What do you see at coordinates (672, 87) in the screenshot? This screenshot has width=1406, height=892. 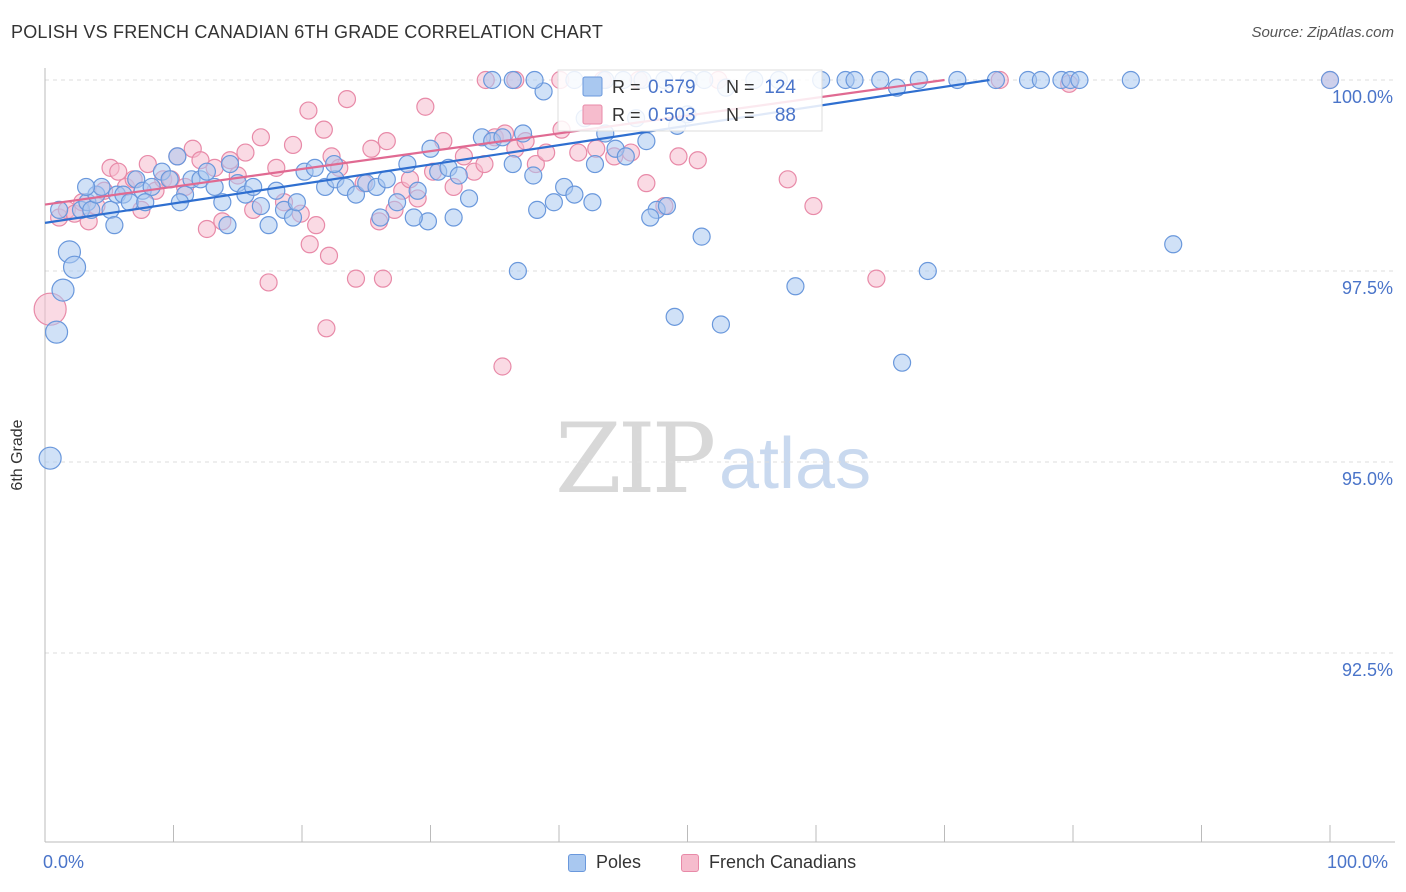 I see `r-value: 0.579` at bounding box center [672, 87].